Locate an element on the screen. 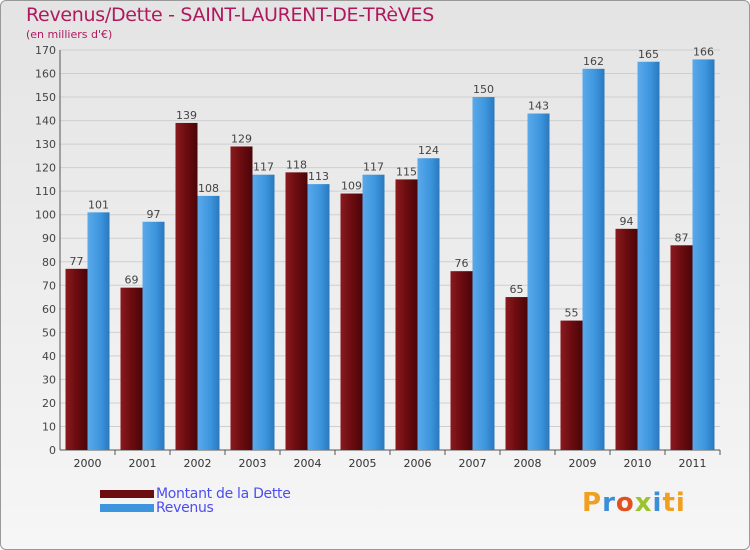  chart-title: Revenus/Dette - SAINT-LAURENT-DE-TRèVES is located at coordinates (230, 15).